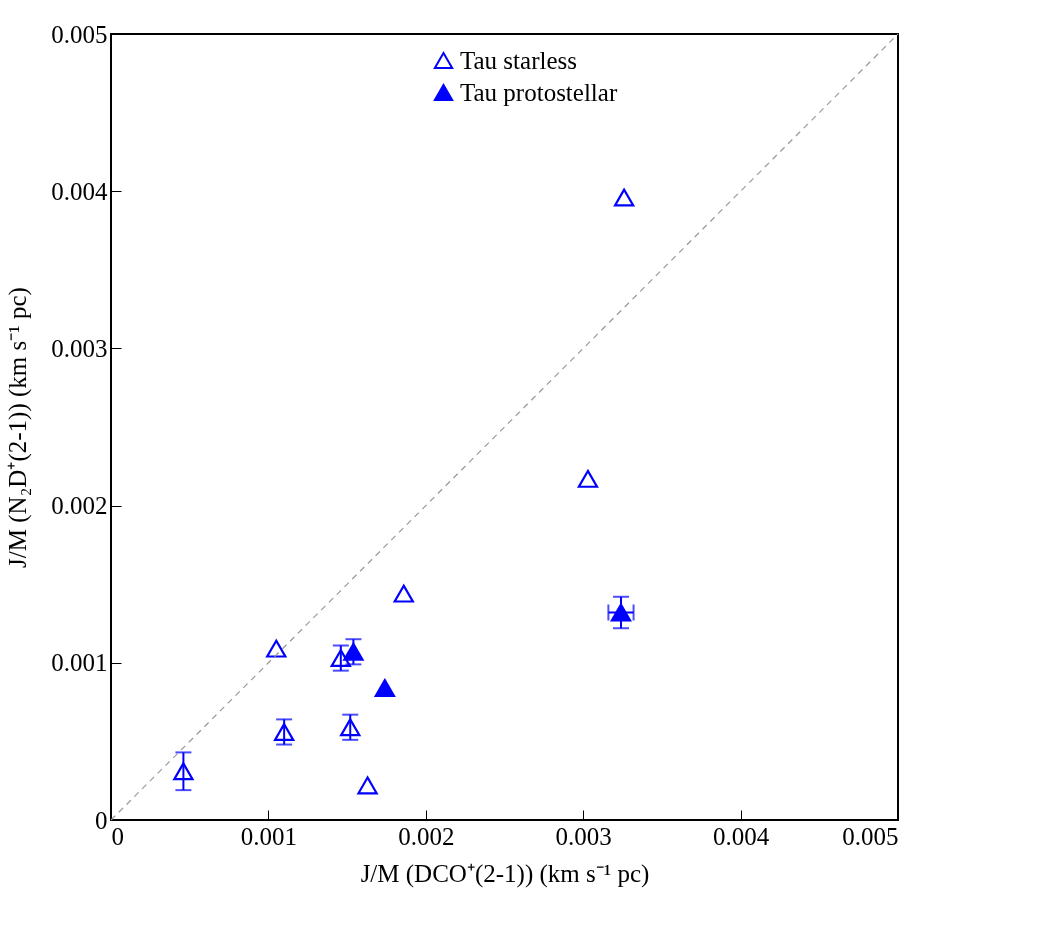 Image resolution: width=1045 pixels, height=927 pixels. What do you see at coordinates (79, 191) in the screenshot?
I see `y-tick-label: 0.004` at bounding box center [79, 191].